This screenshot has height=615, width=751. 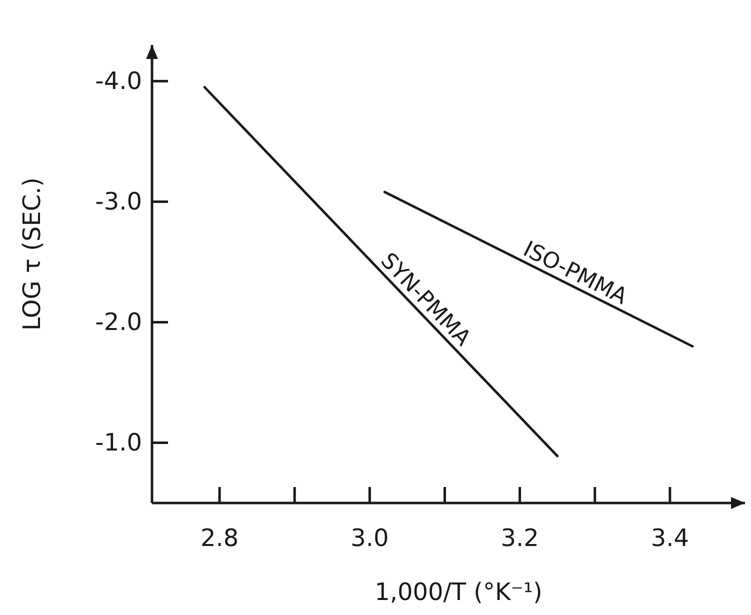 I want to click on x-tick-label: 3.4, so click(x=670, y=538).